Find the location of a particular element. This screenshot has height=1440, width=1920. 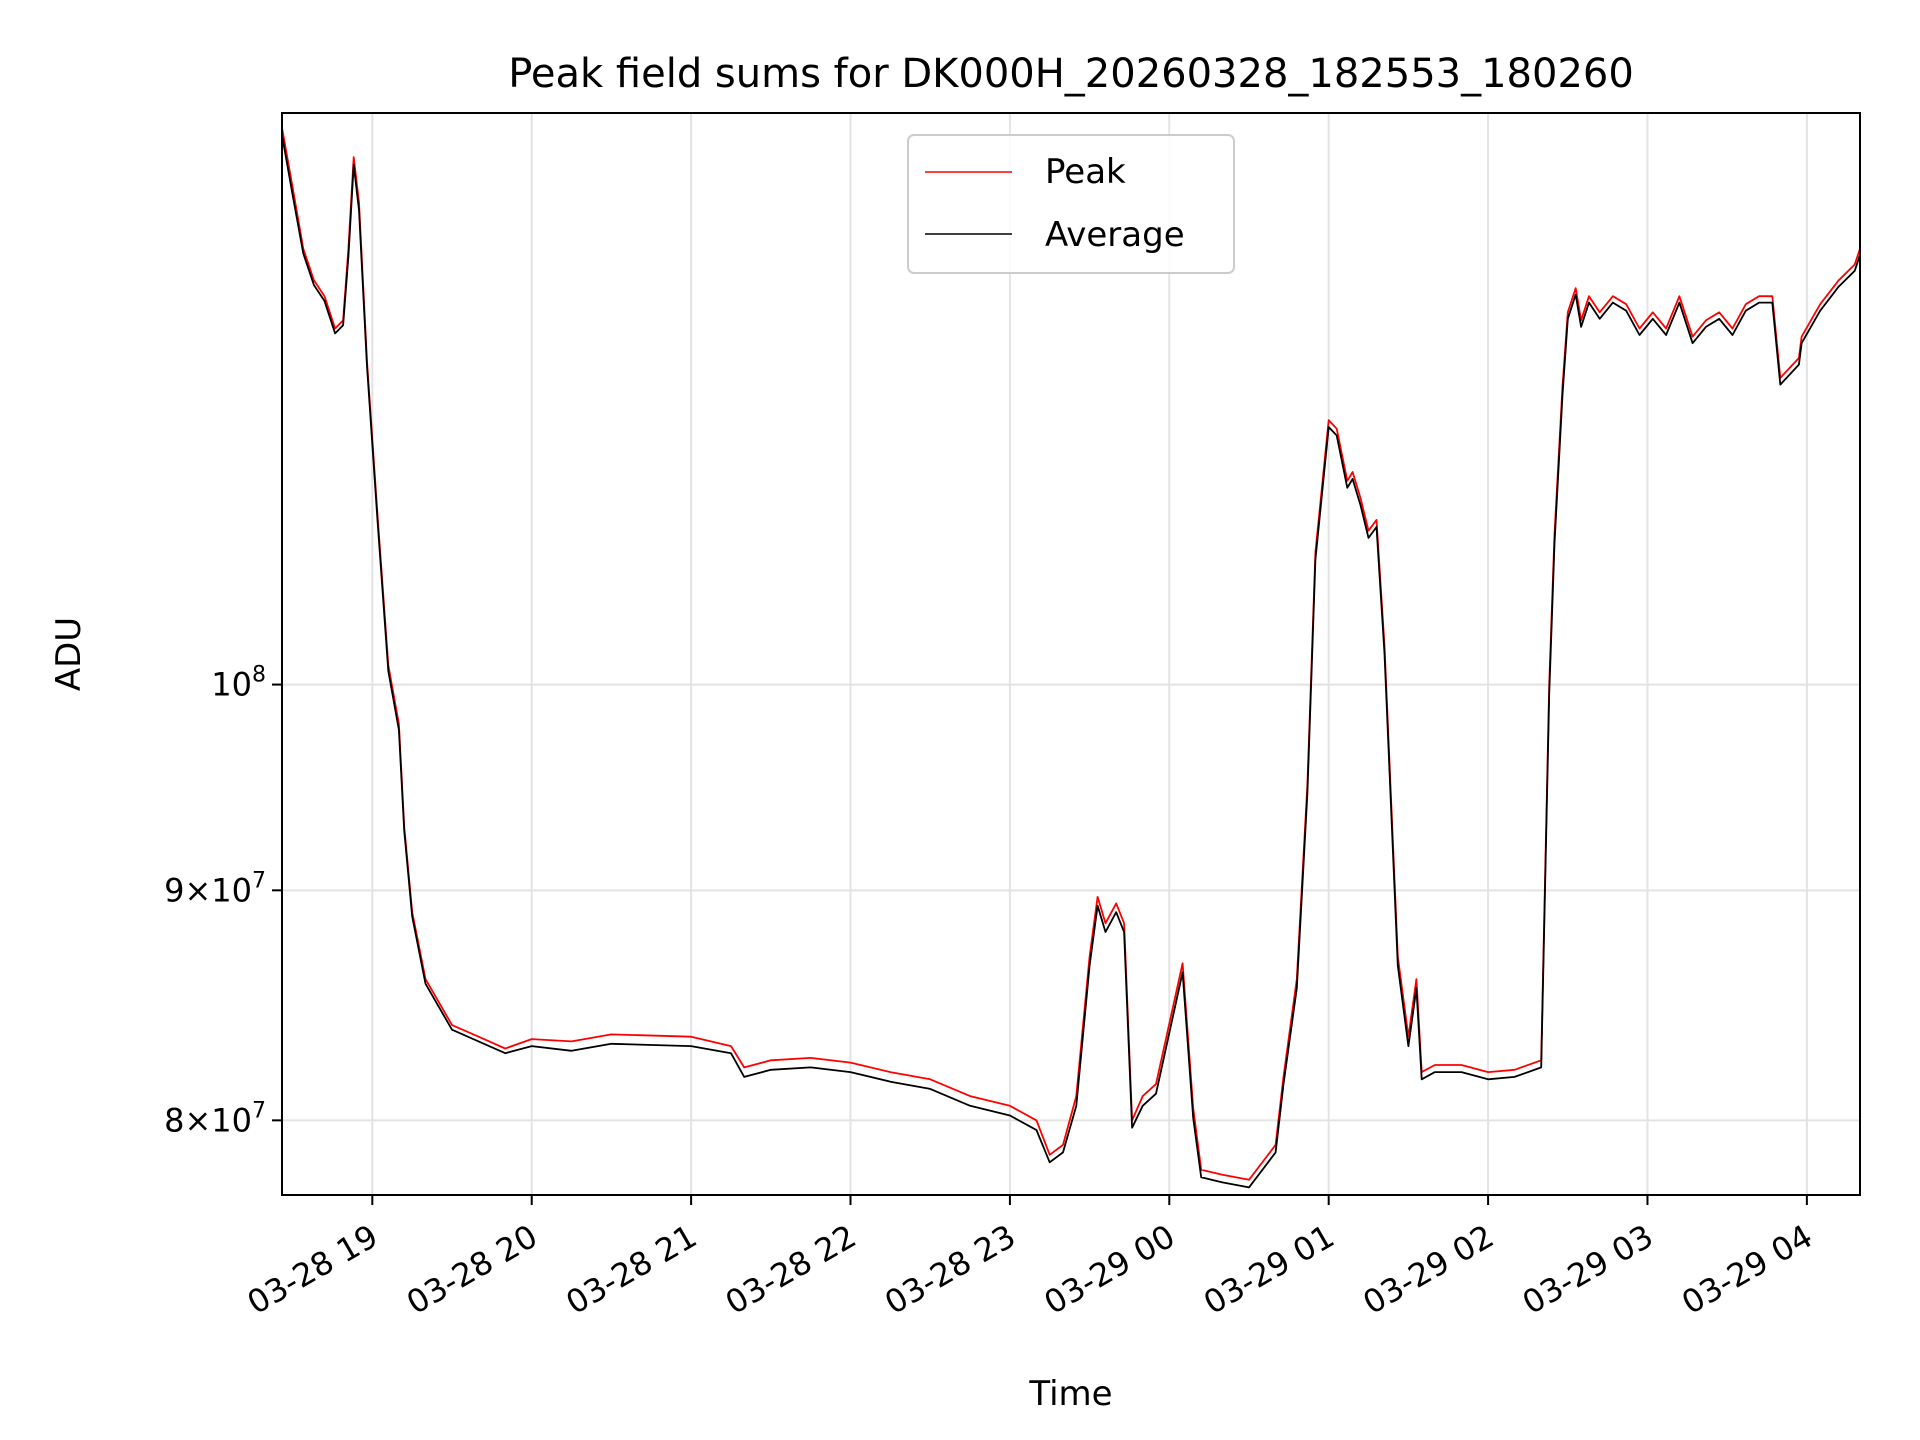

y-tick-label: 108 is located at coordinates (238, 683).